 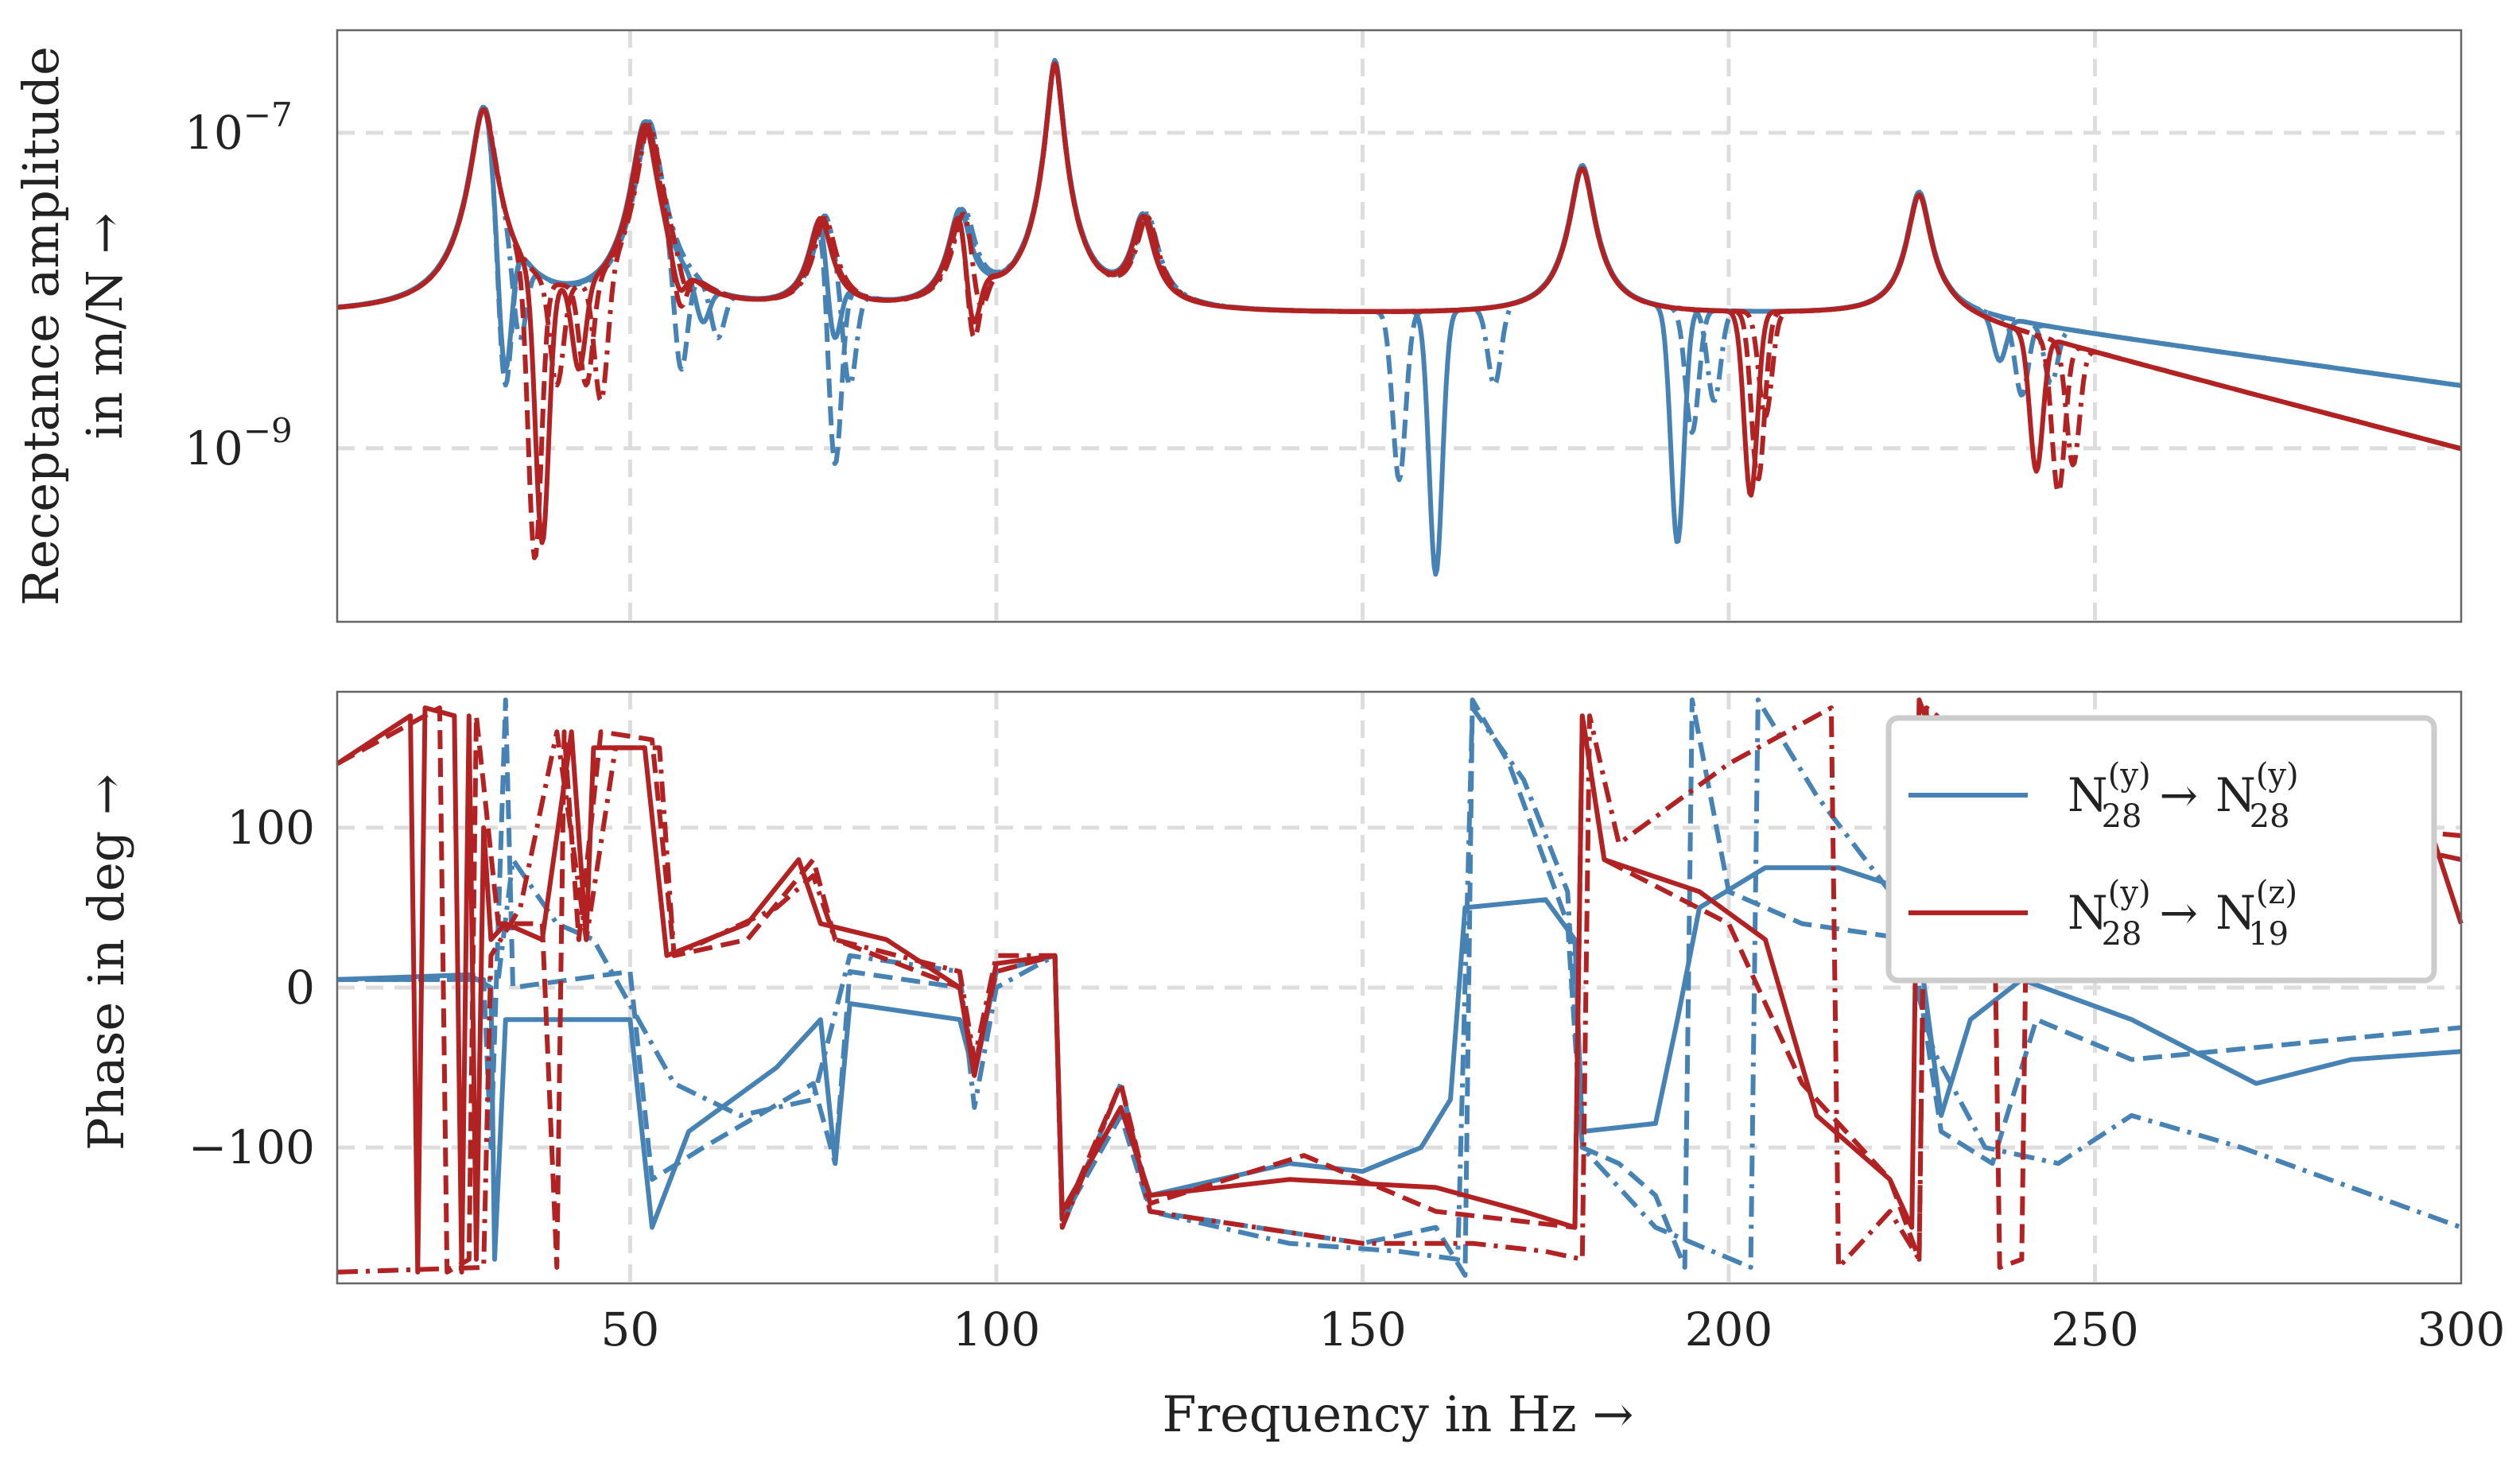 What do you see at coordinates (271, 828) in the screenshot?
I see `phase-y-tick-label-0: 100` at bounding box center [271, 828].